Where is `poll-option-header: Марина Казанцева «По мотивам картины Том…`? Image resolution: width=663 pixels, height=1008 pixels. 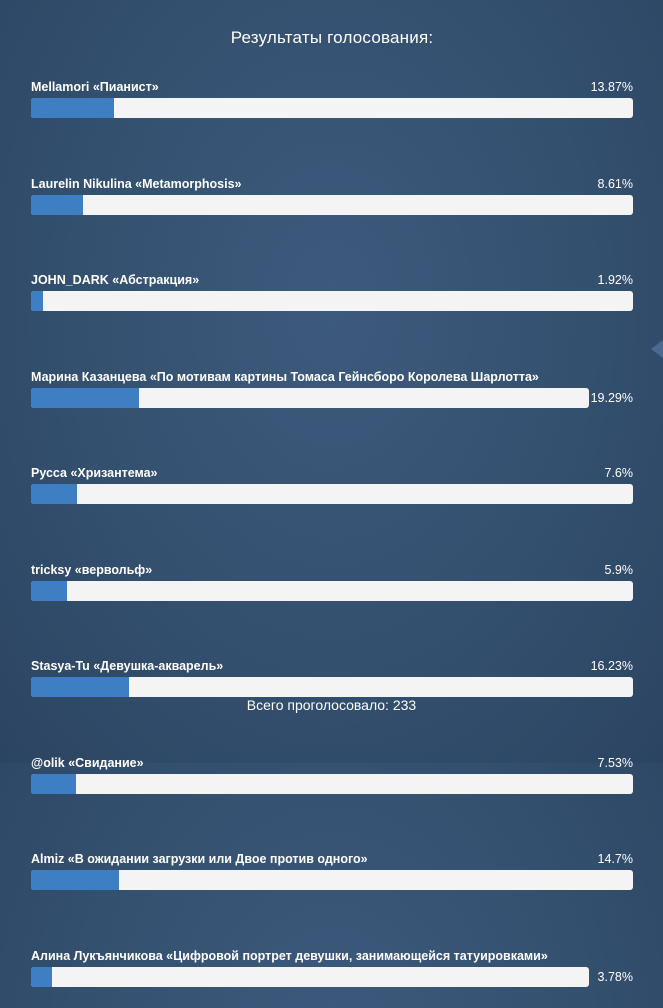
poll-option-header: Марина Казанцева «По мотивам картины Том… is located at coordinates (332, 377).